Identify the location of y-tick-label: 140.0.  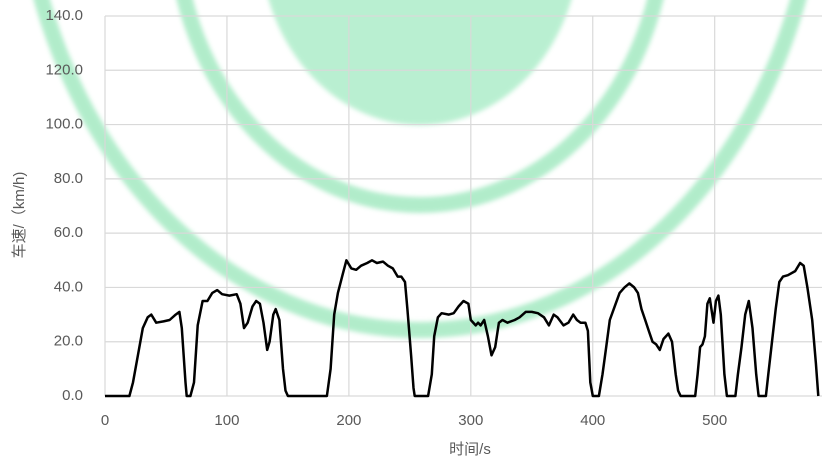
(64, 15).